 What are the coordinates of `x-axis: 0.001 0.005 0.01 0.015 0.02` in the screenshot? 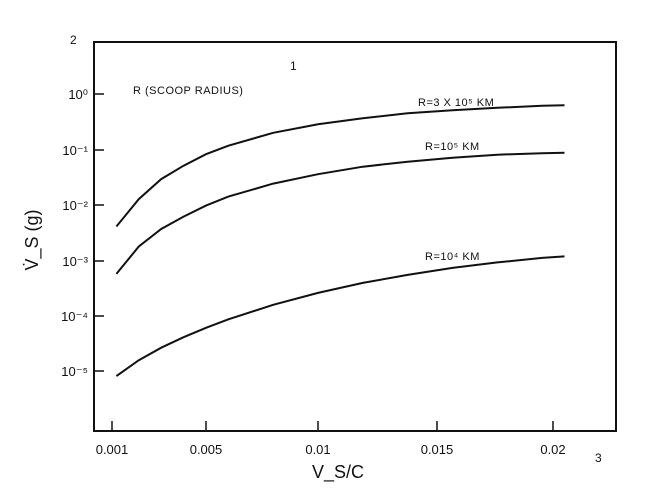 It's located at (331, 439).